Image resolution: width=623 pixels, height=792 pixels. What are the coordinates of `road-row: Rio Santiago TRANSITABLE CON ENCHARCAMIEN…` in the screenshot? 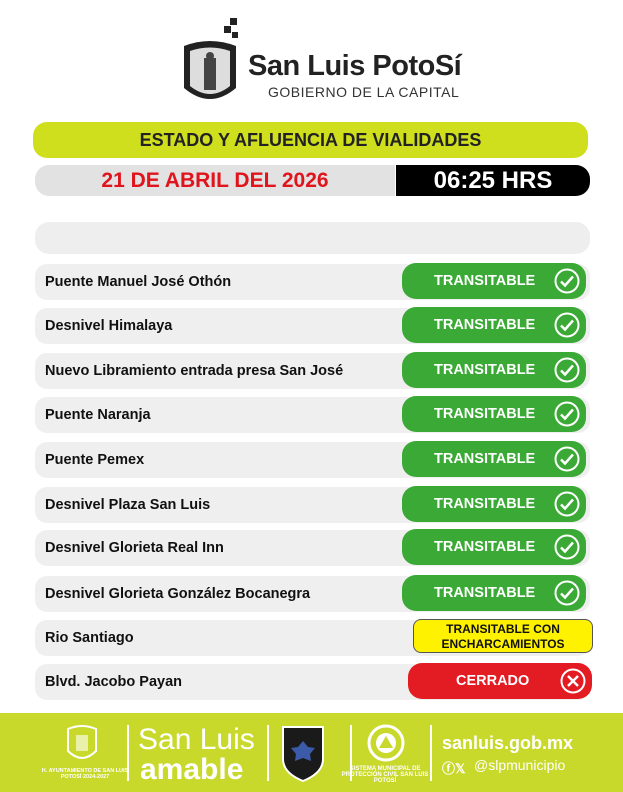 It's located at (314, 637).